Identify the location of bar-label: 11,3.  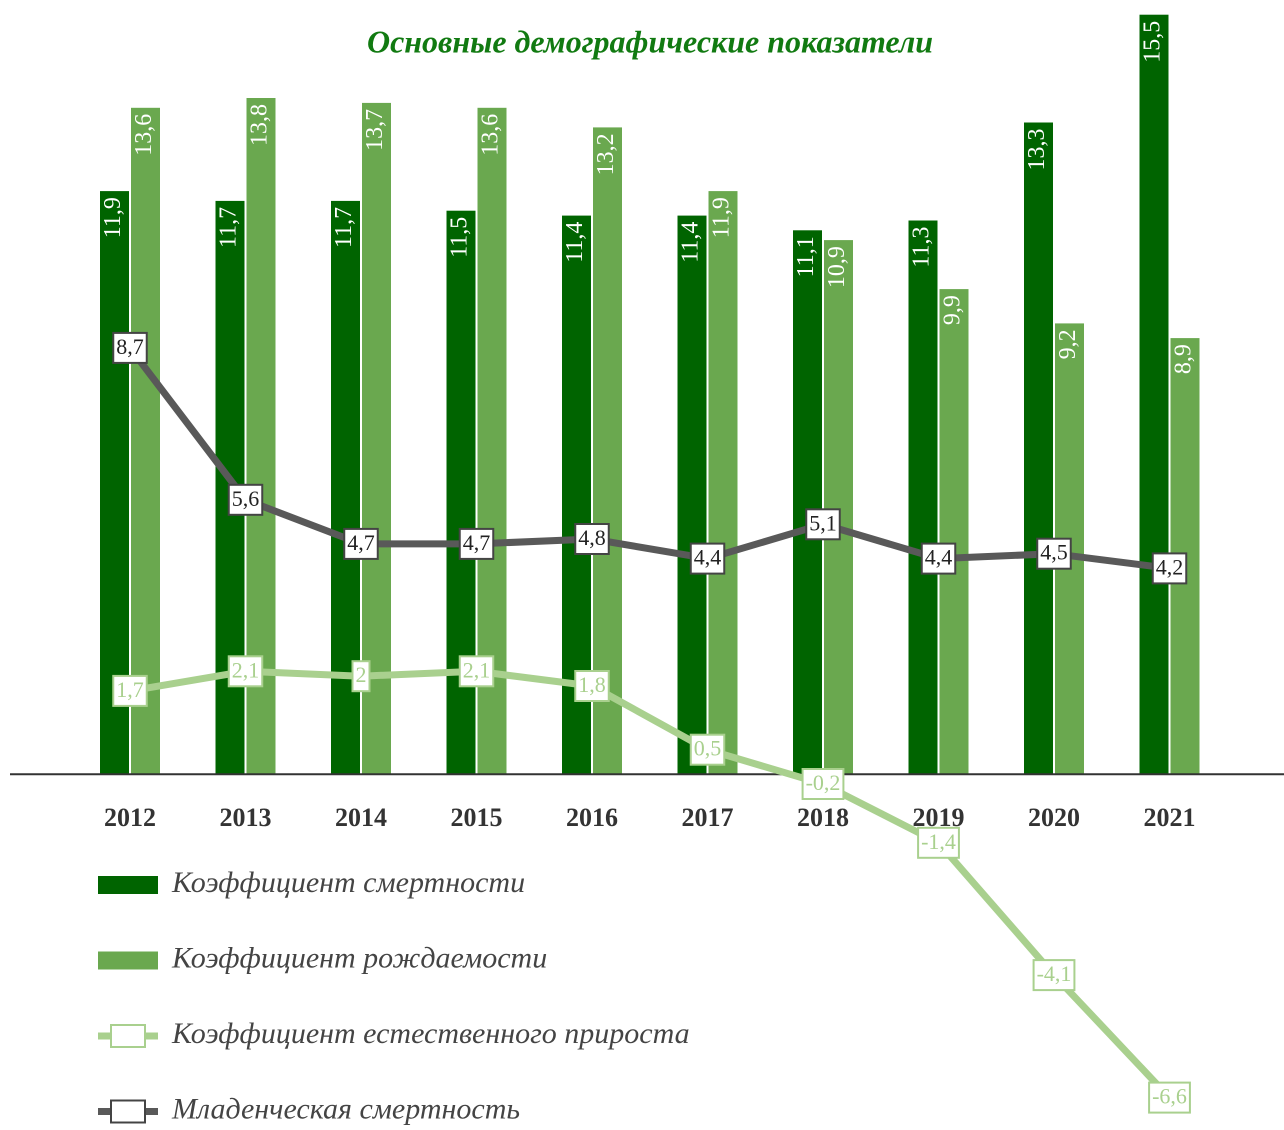
(922, 247).